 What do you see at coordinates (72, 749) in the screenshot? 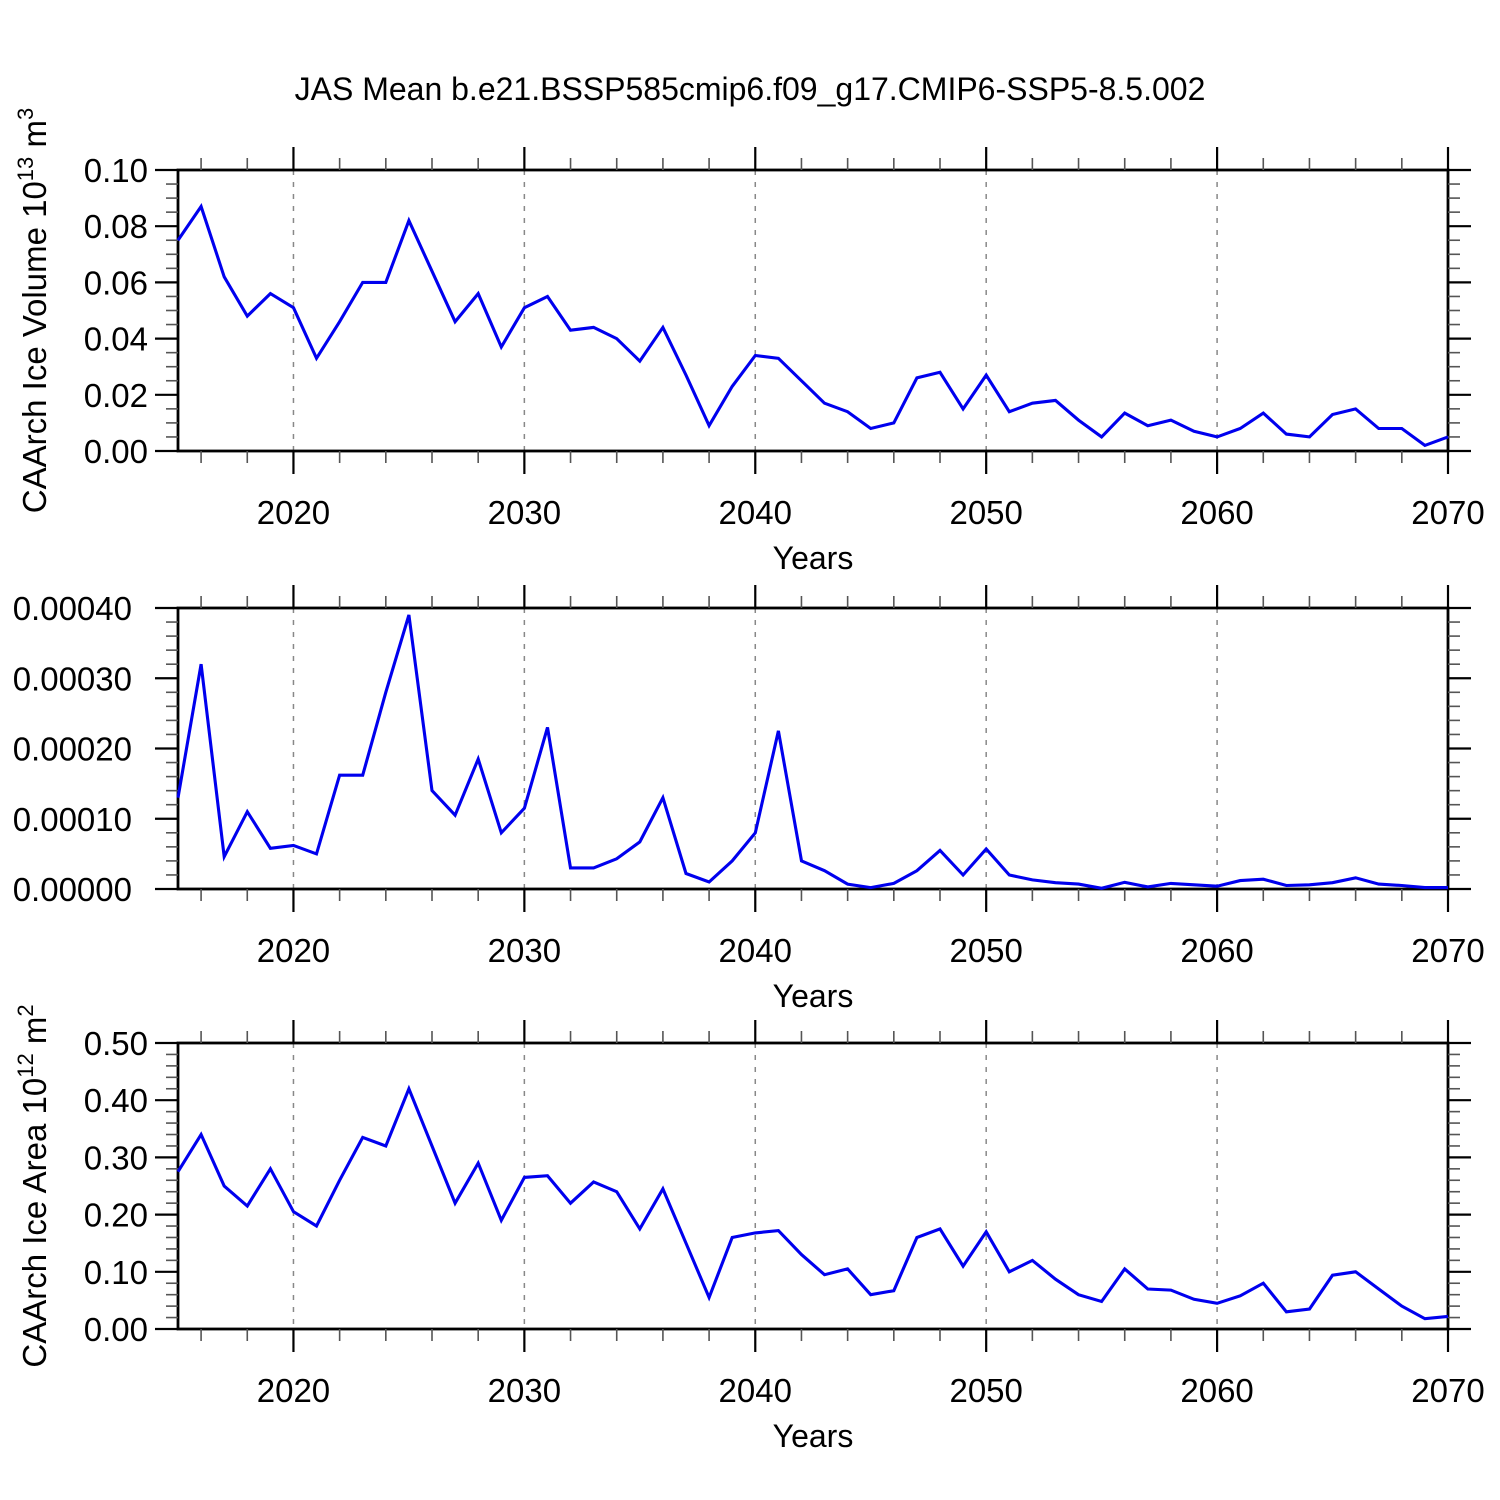
I see `y-tick-label: 0.00020` at bounding box center [72, 749].